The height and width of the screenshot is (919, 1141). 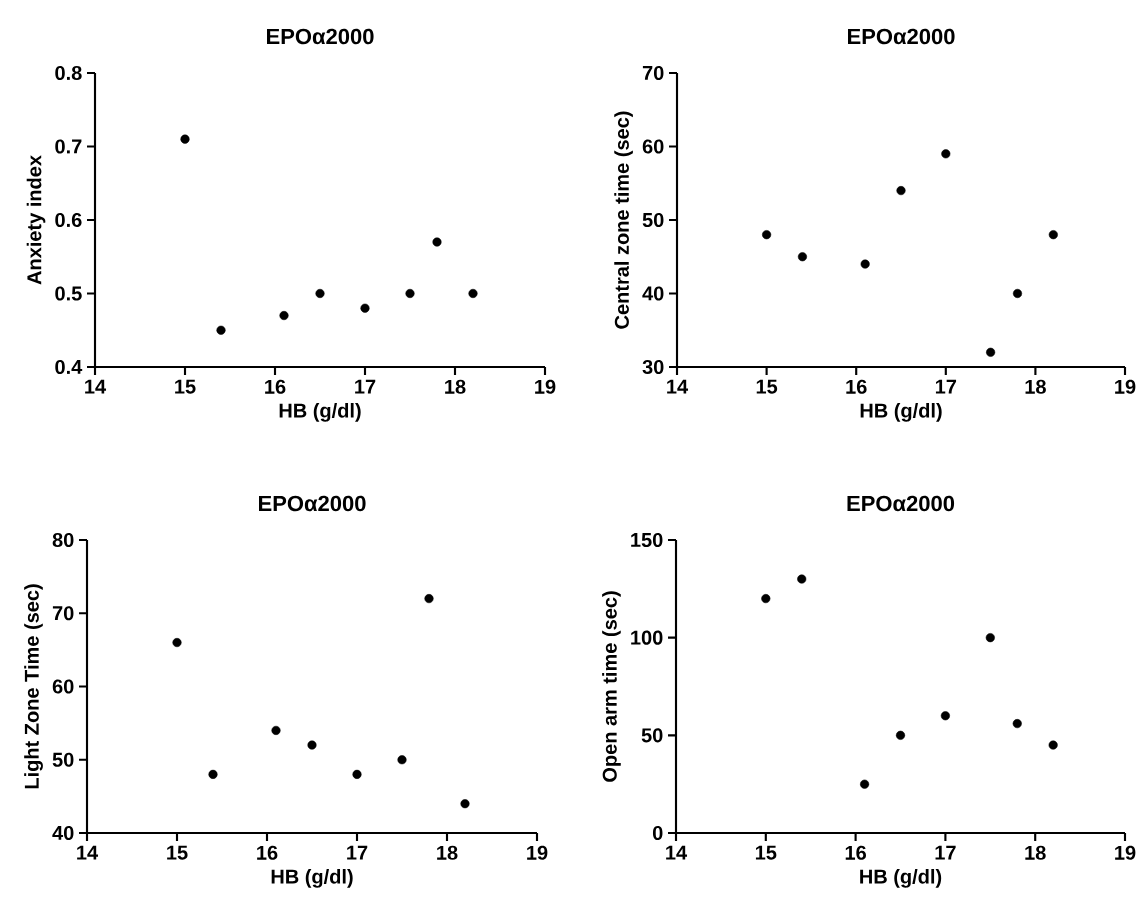 What do you see at coordinates (33, 686) in the screenshot?
I see `y-axis-title: Light Zone Time (sec)` at bounding box center [33, 686].